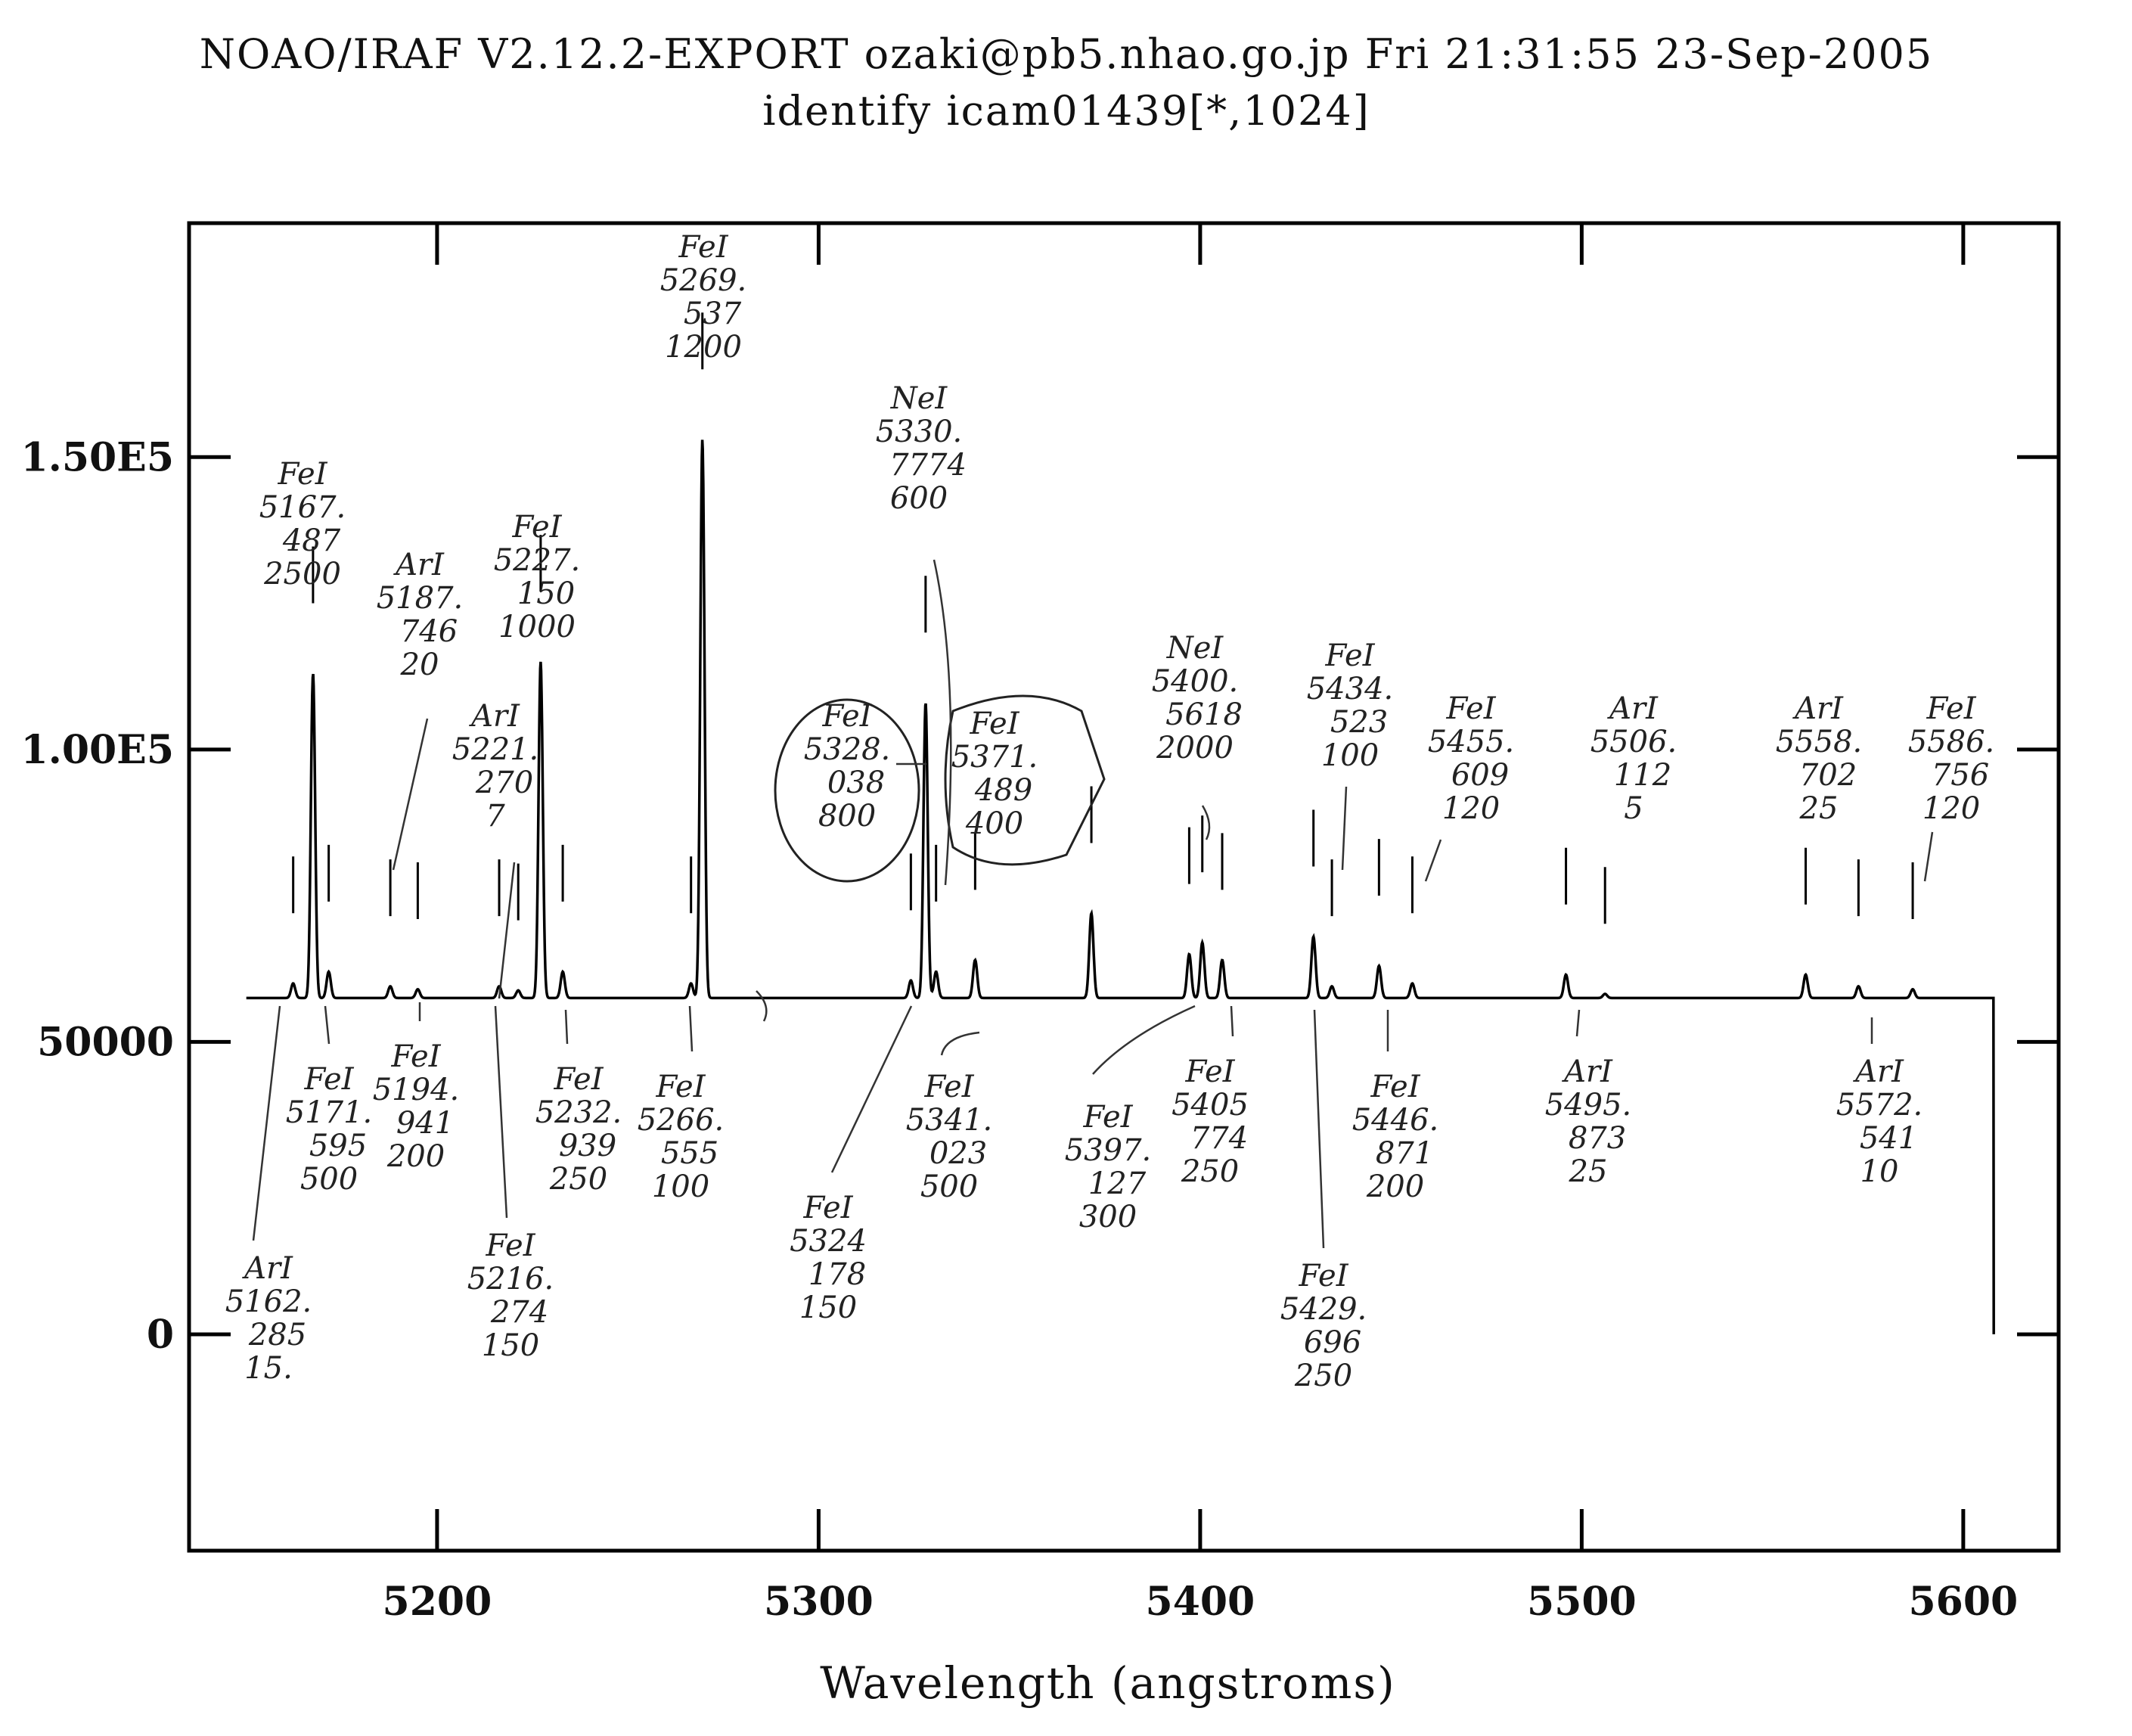 Image resolution: width=2132 pixels, height=1736 pixels. I want to click on annotation-wavelength-frac: 746, so click(429, 631).